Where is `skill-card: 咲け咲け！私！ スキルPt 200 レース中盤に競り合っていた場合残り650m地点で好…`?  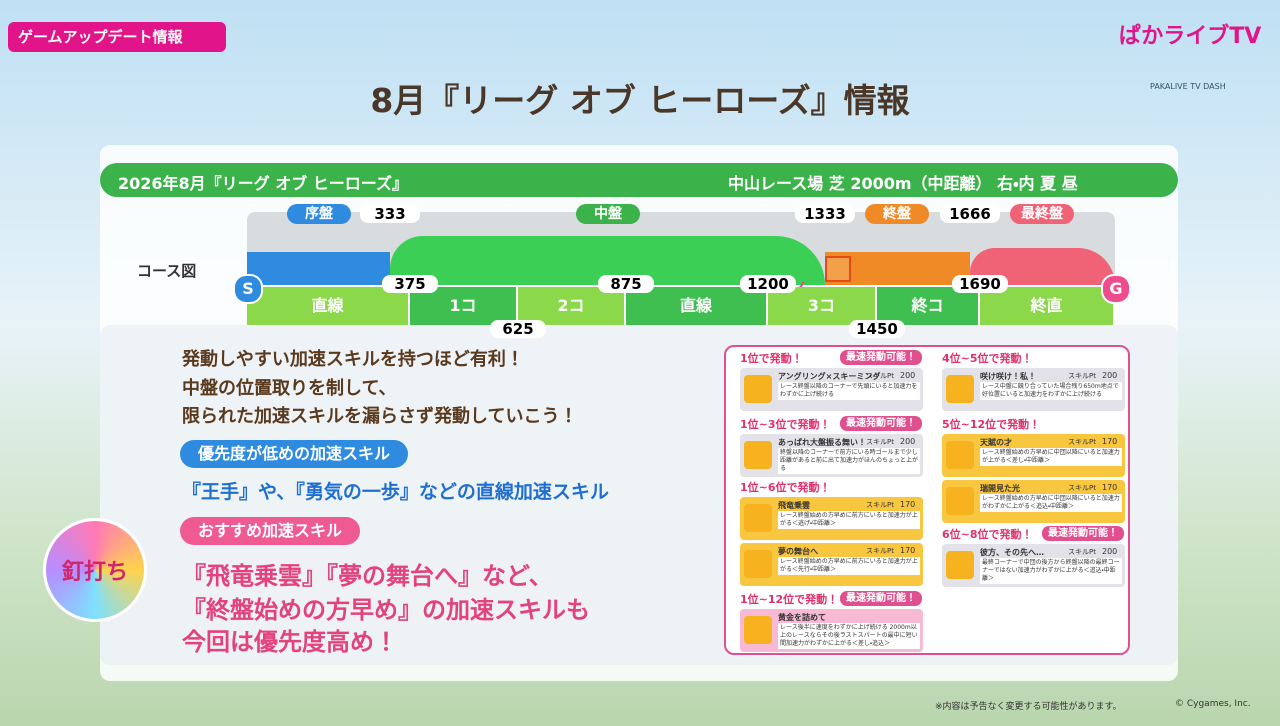 skill-card: 咲け咲け！私！ スキルPt 200 レース中盤に競り合っていた場合残り650m地点で好… is located at coordinates (1033, 389).